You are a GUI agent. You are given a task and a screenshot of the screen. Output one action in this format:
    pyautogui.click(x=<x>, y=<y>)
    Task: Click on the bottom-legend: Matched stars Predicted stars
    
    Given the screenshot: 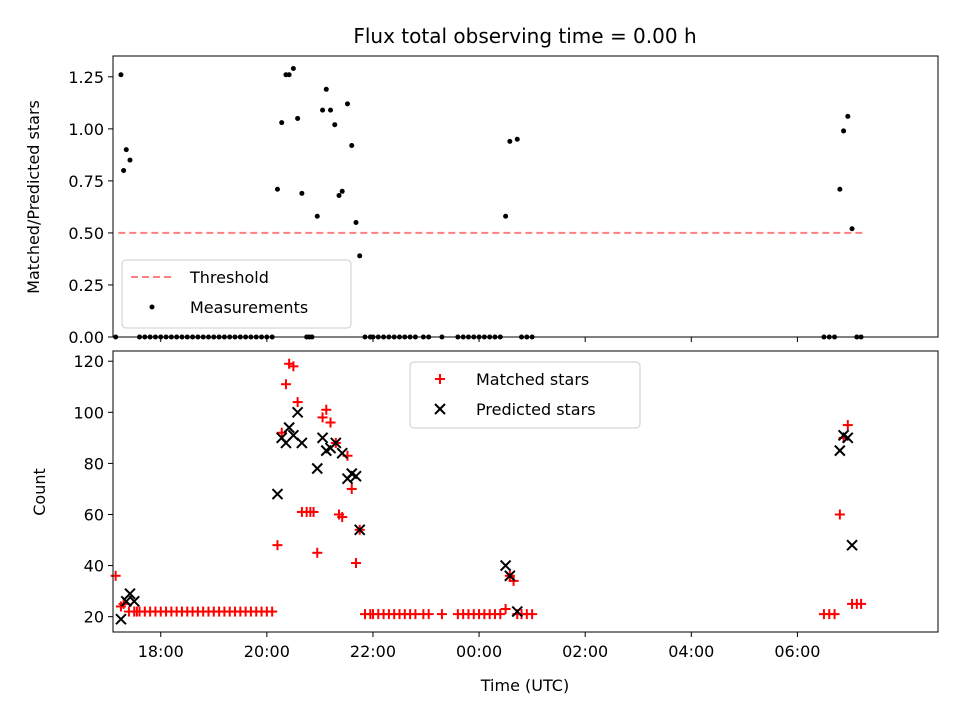 What is the action you would take?
    pyautogui.click(x=525, y=395)
    